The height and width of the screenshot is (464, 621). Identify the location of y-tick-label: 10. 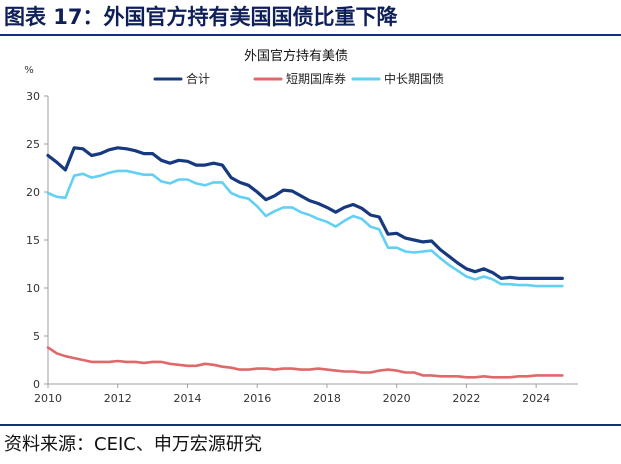
(33, 288).